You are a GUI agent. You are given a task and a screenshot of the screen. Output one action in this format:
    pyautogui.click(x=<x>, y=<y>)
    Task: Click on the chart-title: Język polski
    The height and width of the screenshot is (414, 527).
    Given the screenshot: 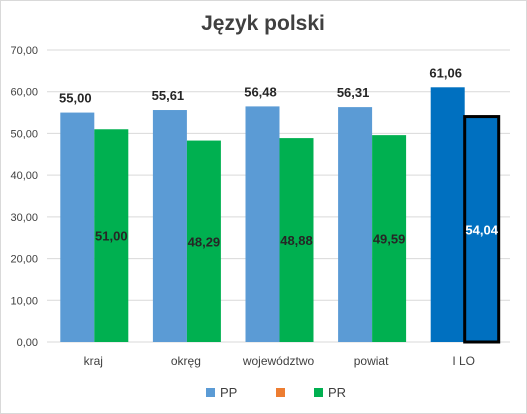 What is the action you would take?
    pyautogui.click(x=263, y=23)
    